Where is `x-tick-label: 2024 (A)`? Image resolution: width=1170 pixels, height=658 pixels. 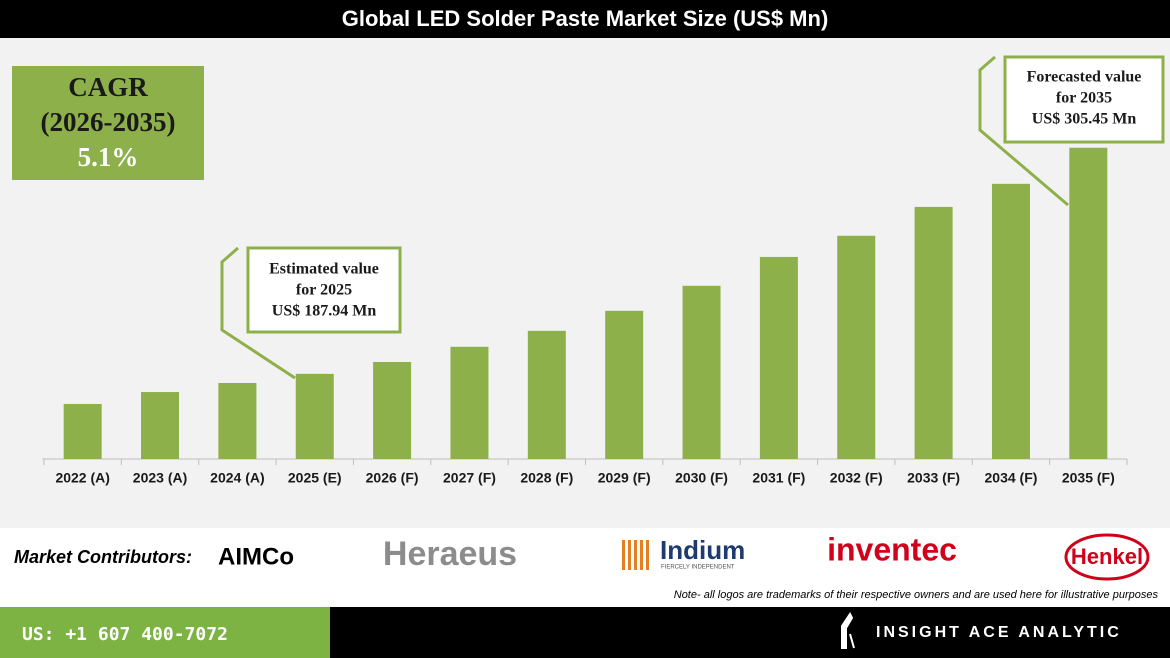
x-tick-label: 2024 (A) is located at coordinates (237, 478).